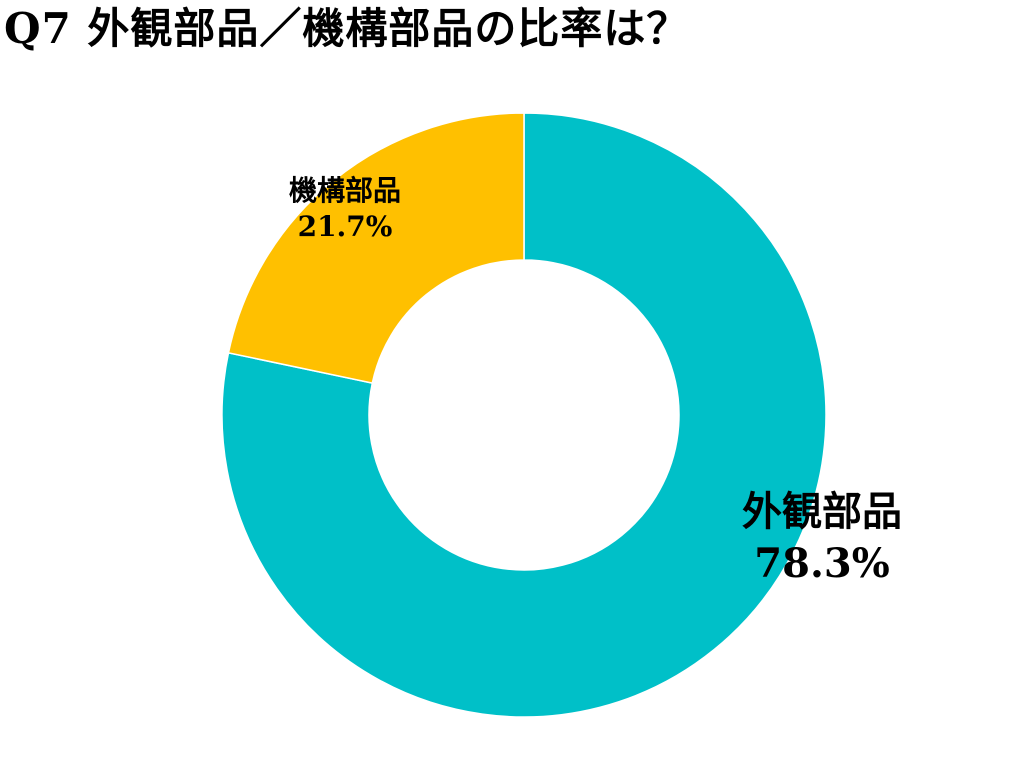  Describe the element at coordinates (345, 226) in the screenshot. I see `slice-value-label-2: 21.7%` at that location.